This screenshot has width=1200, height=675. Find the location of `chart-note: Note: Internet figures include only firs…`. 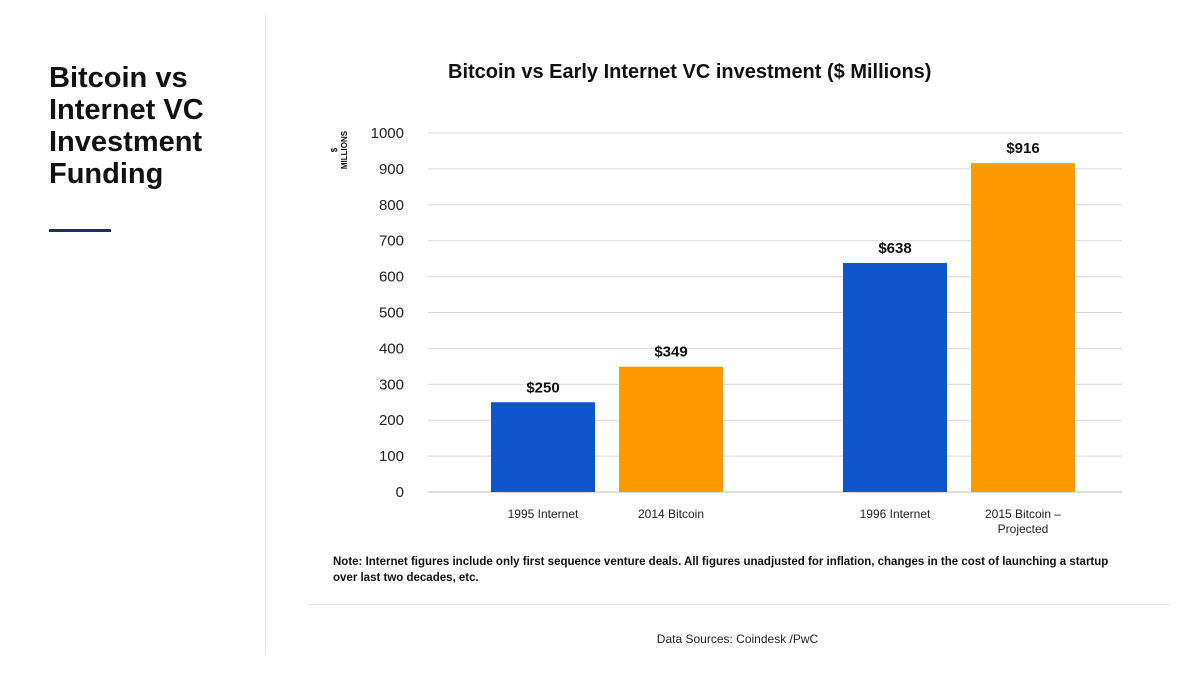

chart-note: Note: Internet figures include only firs… is located at coordinates (721, 570).